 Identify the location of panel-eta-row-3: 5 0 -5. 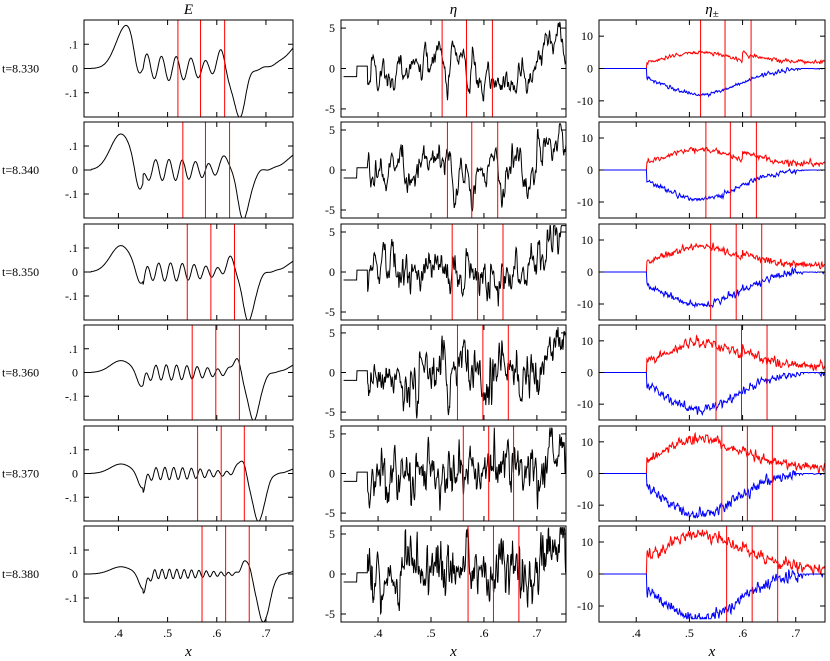
(446, 372).